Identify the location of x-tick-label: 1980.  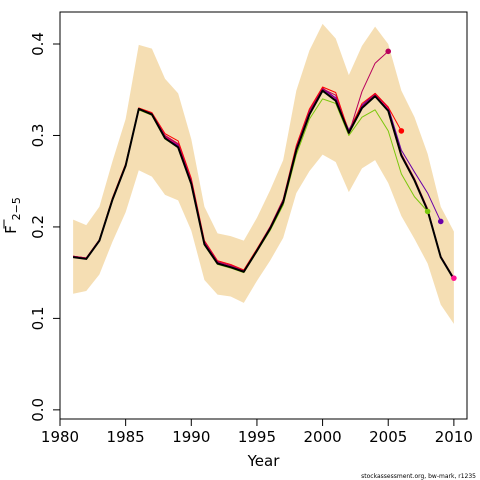
(60, 437).